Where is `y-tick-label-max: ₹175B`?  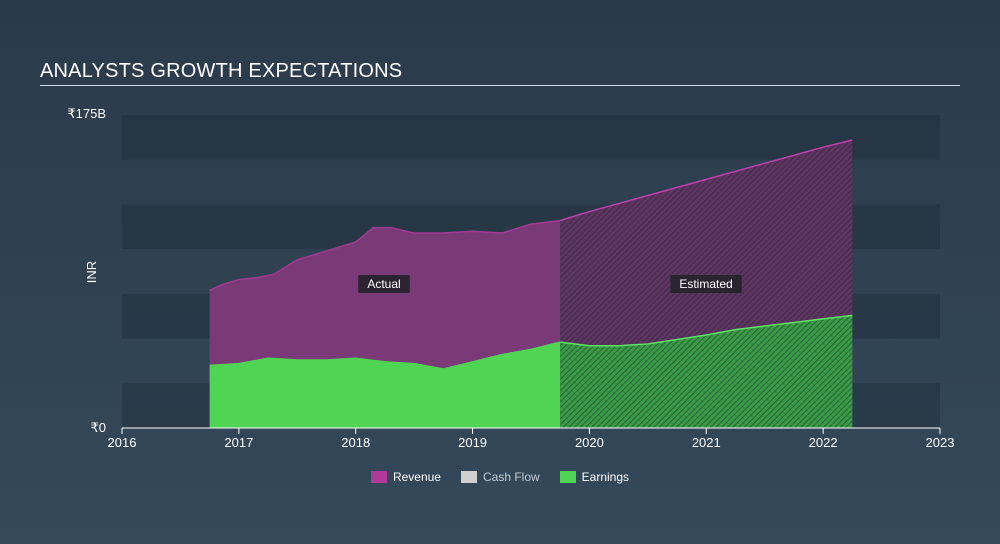
y-tick-label-max: ₹175B is located at coordinates (86, 113).